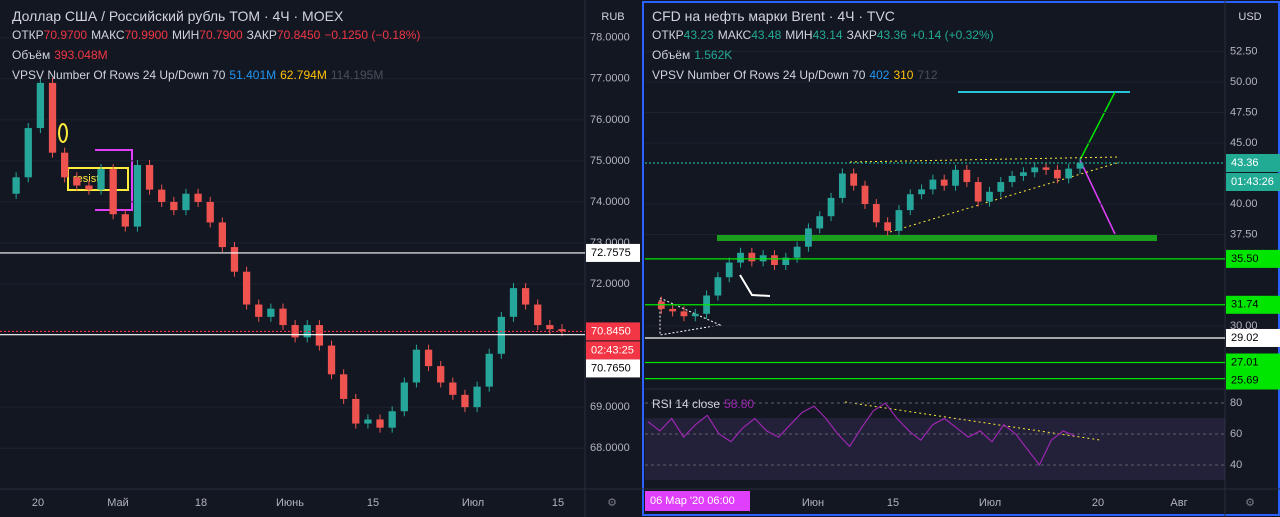 The height and width of the screenshot is (517, 1280). I want to click on y-tick-label: 80, so click(1236, 403).